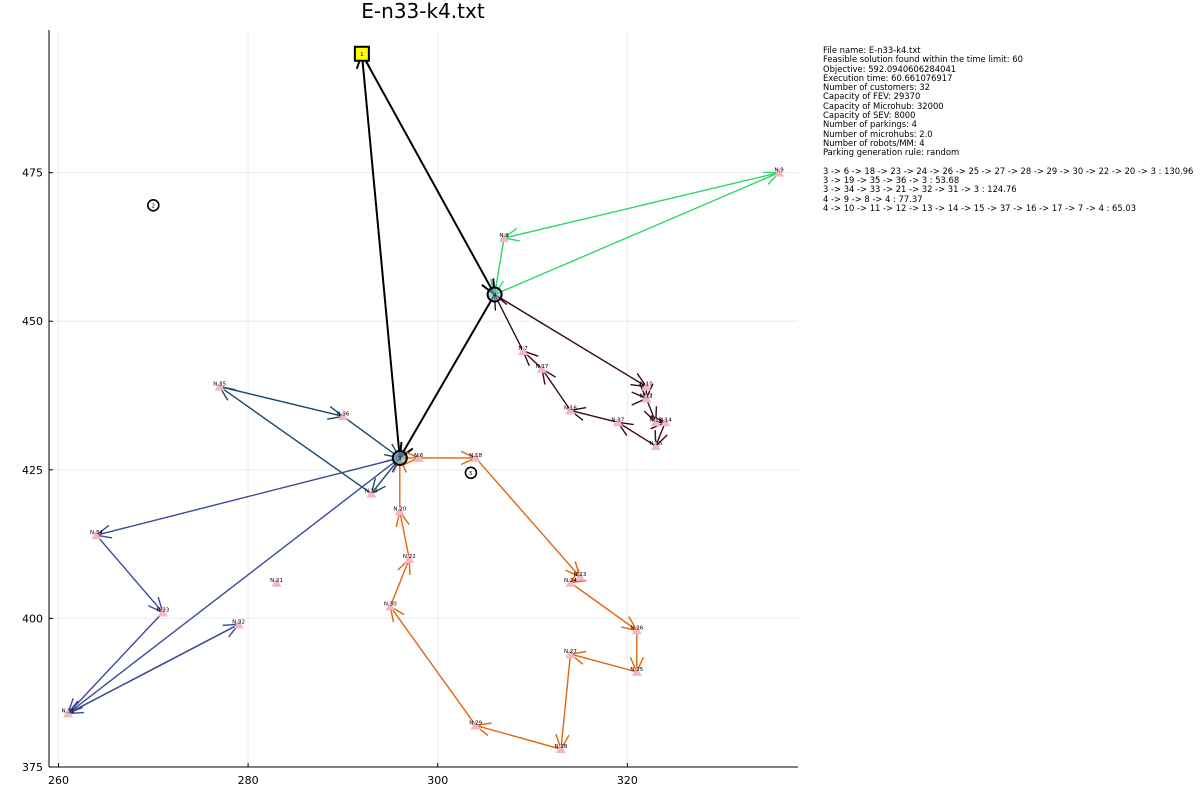  I want to click on parking-label: 5, so click(471, 474).